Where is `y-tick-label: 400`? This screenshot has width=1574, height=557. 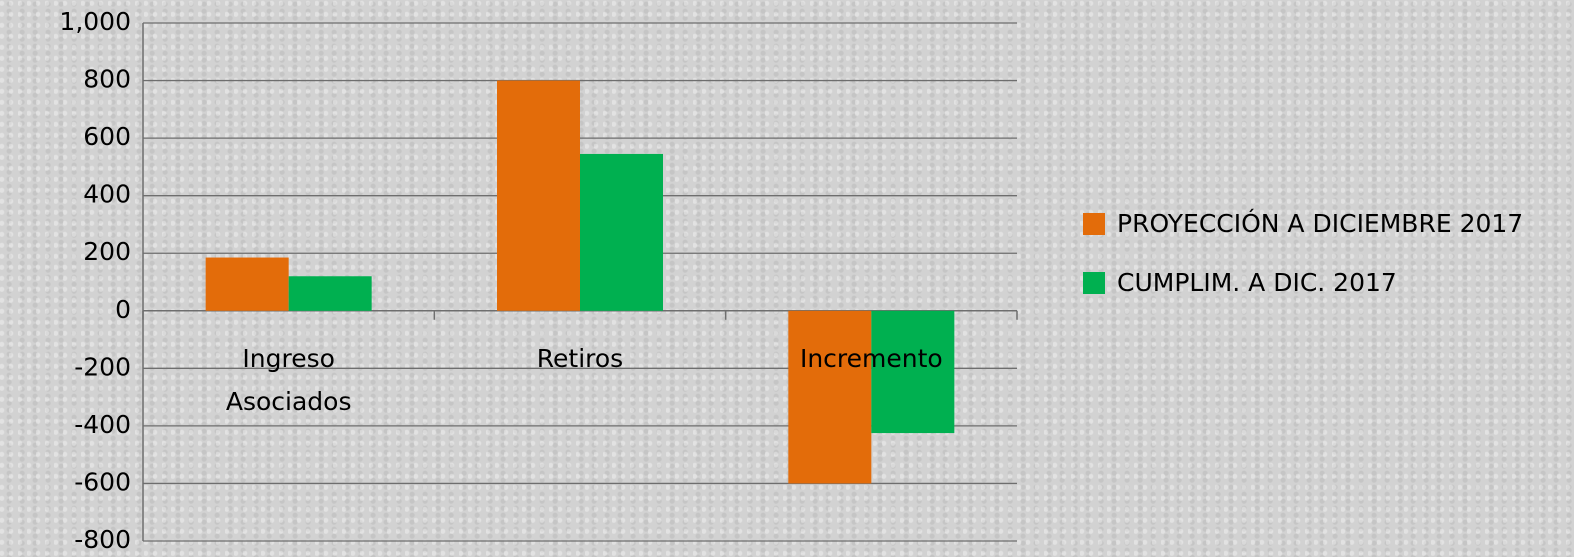 y-tick-label: 400 is located at coordinates (107, 194).